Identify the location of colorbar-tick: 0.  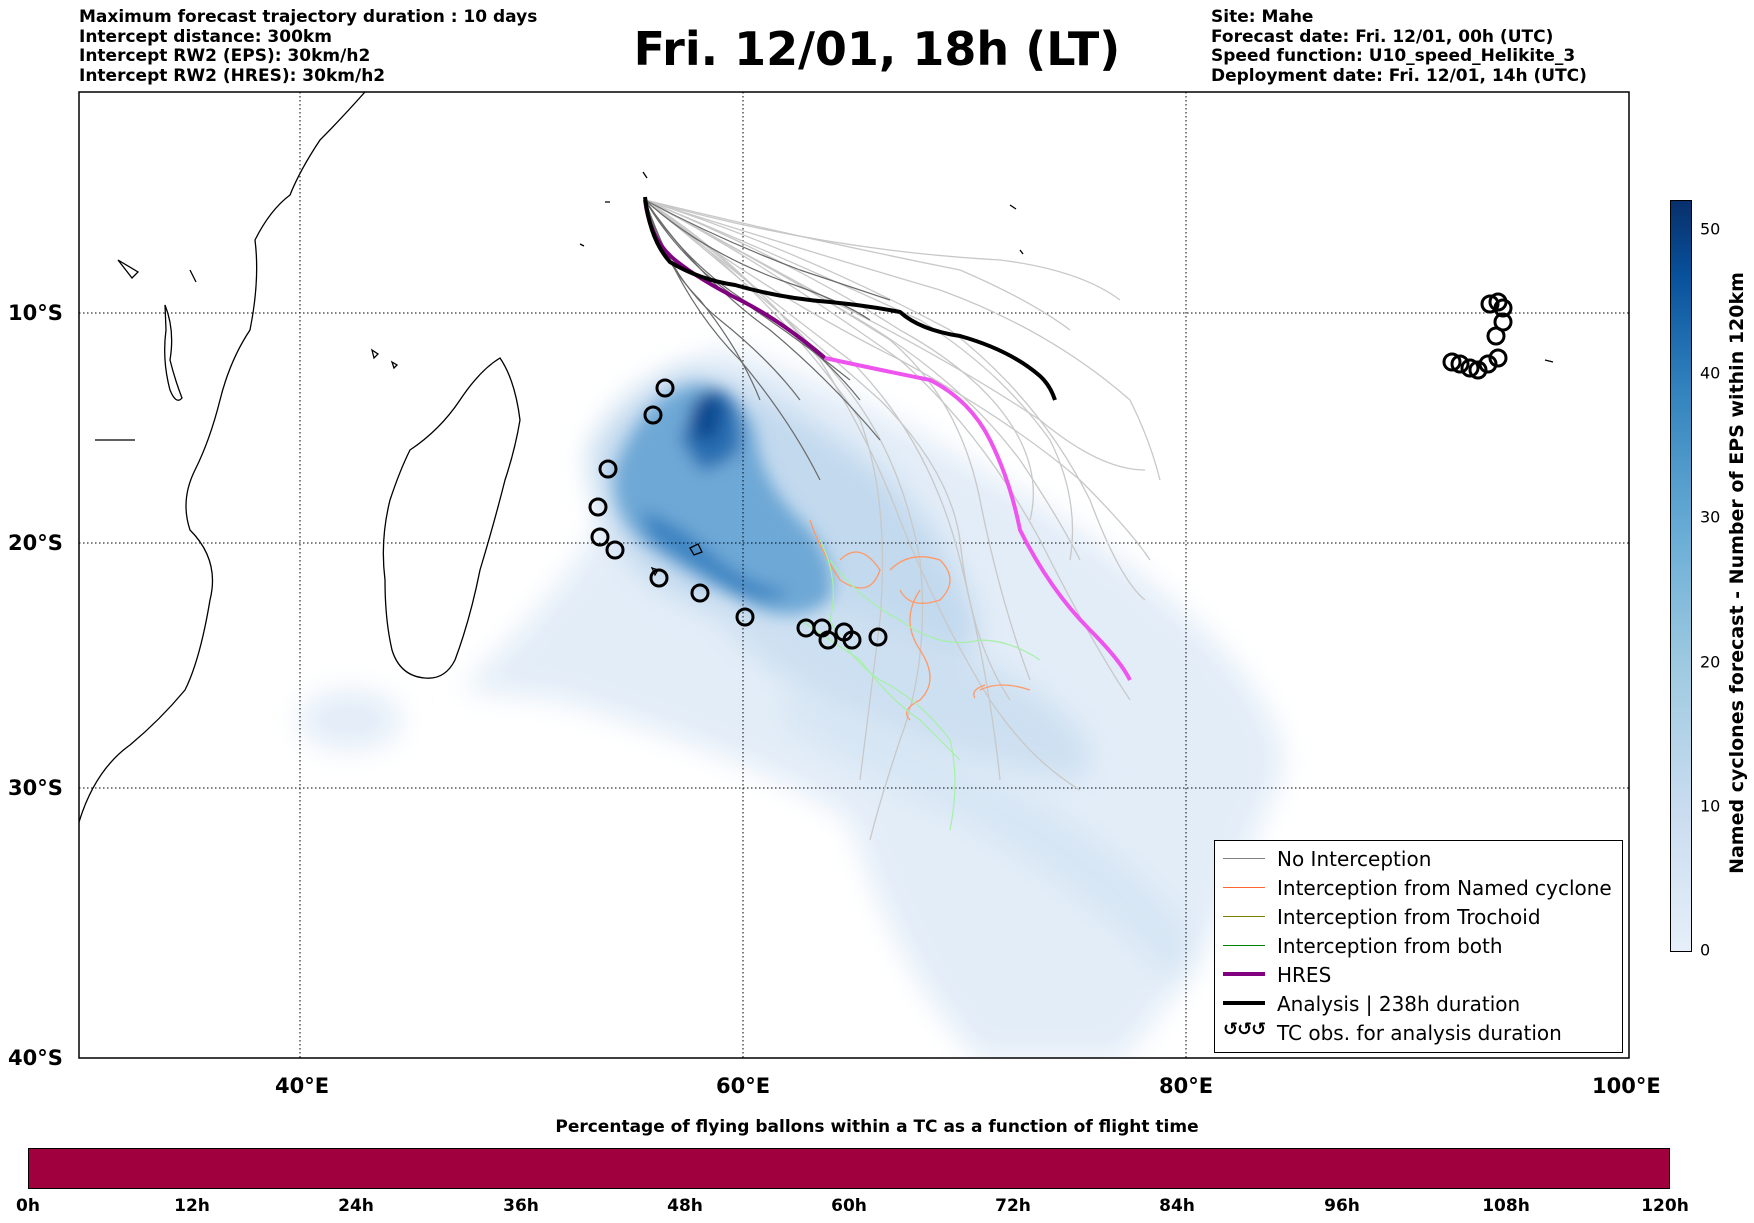
(1705, 950).